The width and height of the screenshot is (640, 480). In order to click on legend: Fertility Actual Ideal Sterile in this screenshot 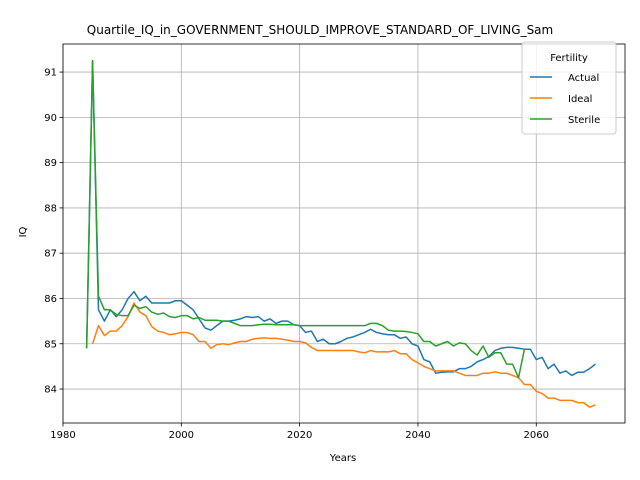, I will do `click(569, 88)`.